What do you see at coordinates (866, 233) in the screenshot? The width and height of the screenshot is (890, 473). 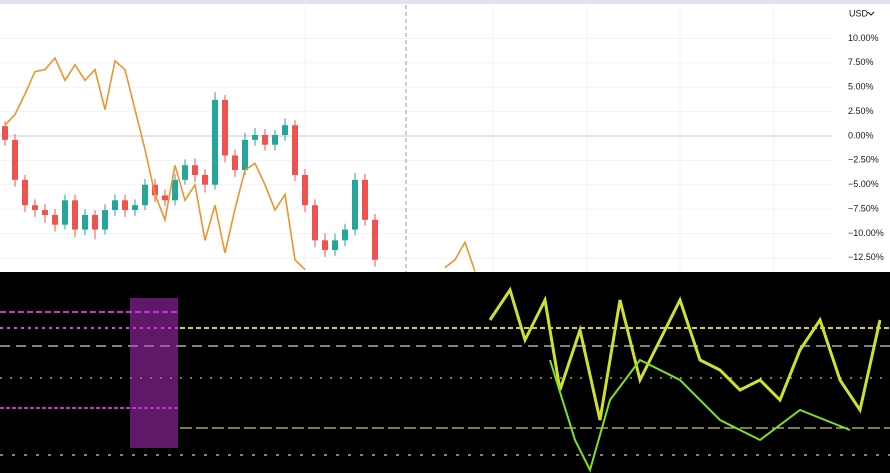 I see `y-tick-label: −10.00%` at bounding box center [866, 233].